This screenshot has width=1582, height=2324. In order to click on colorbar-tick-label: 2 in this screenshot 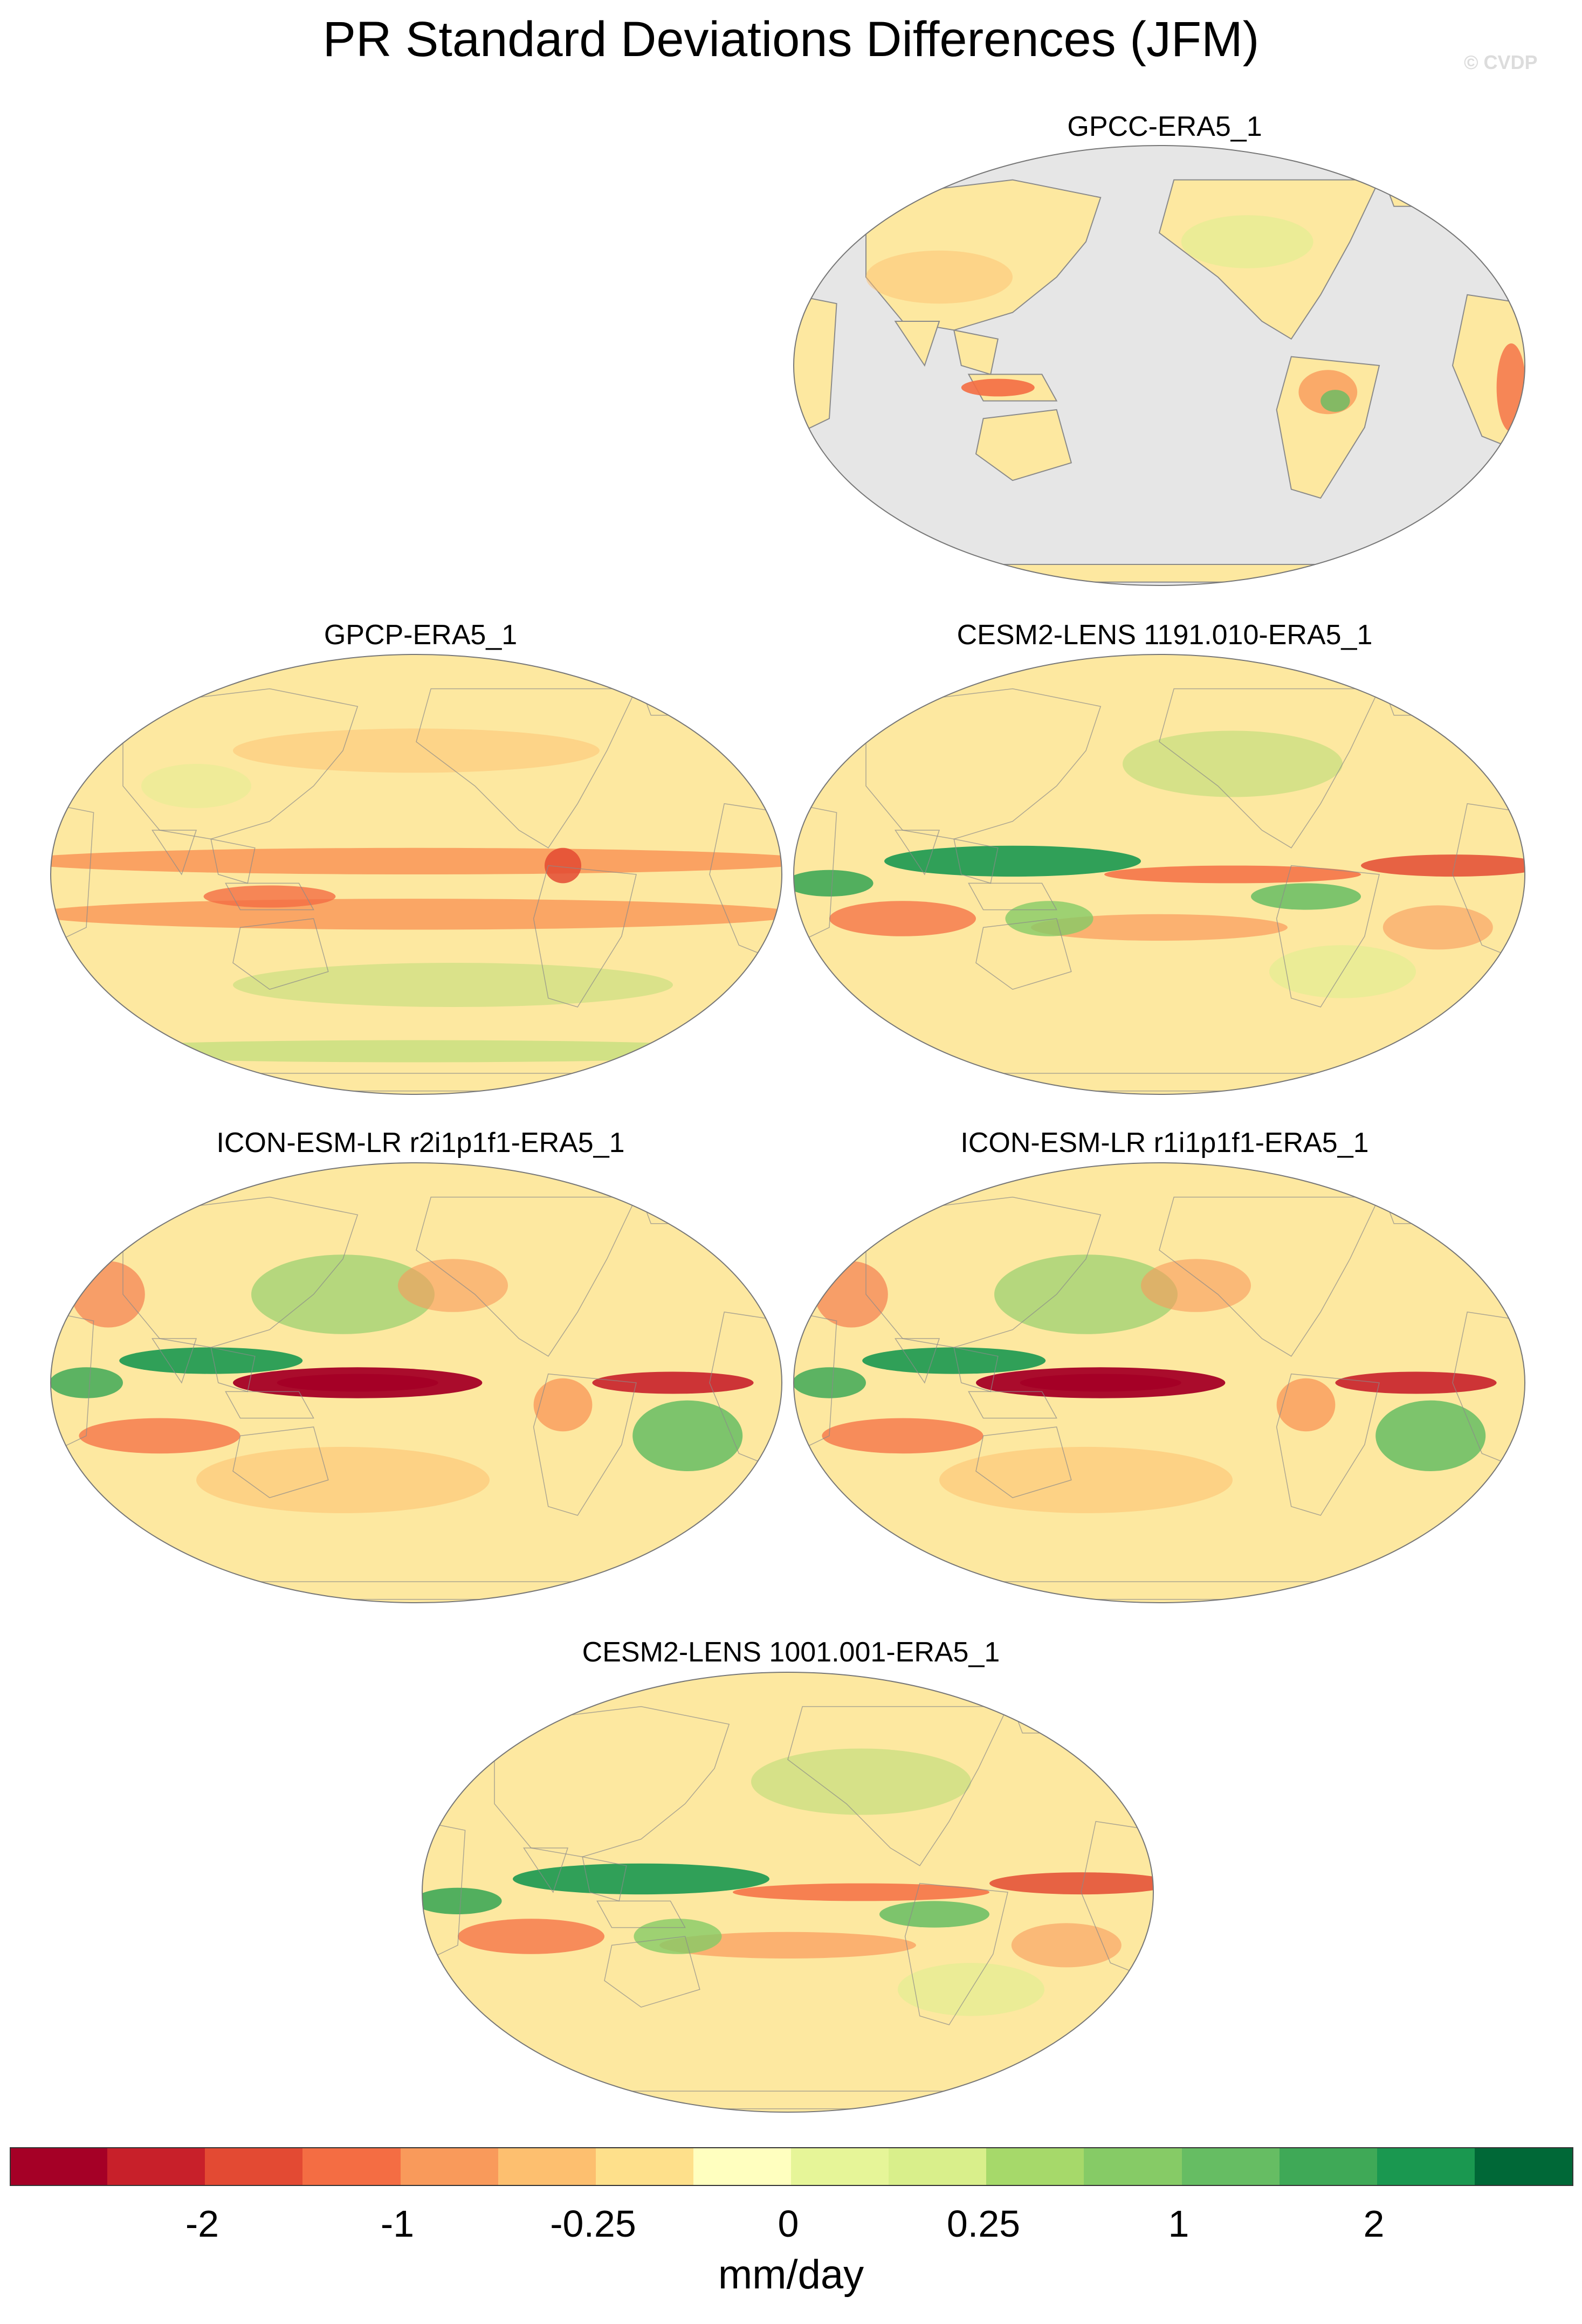, I will do `click(1374, 2224)`.